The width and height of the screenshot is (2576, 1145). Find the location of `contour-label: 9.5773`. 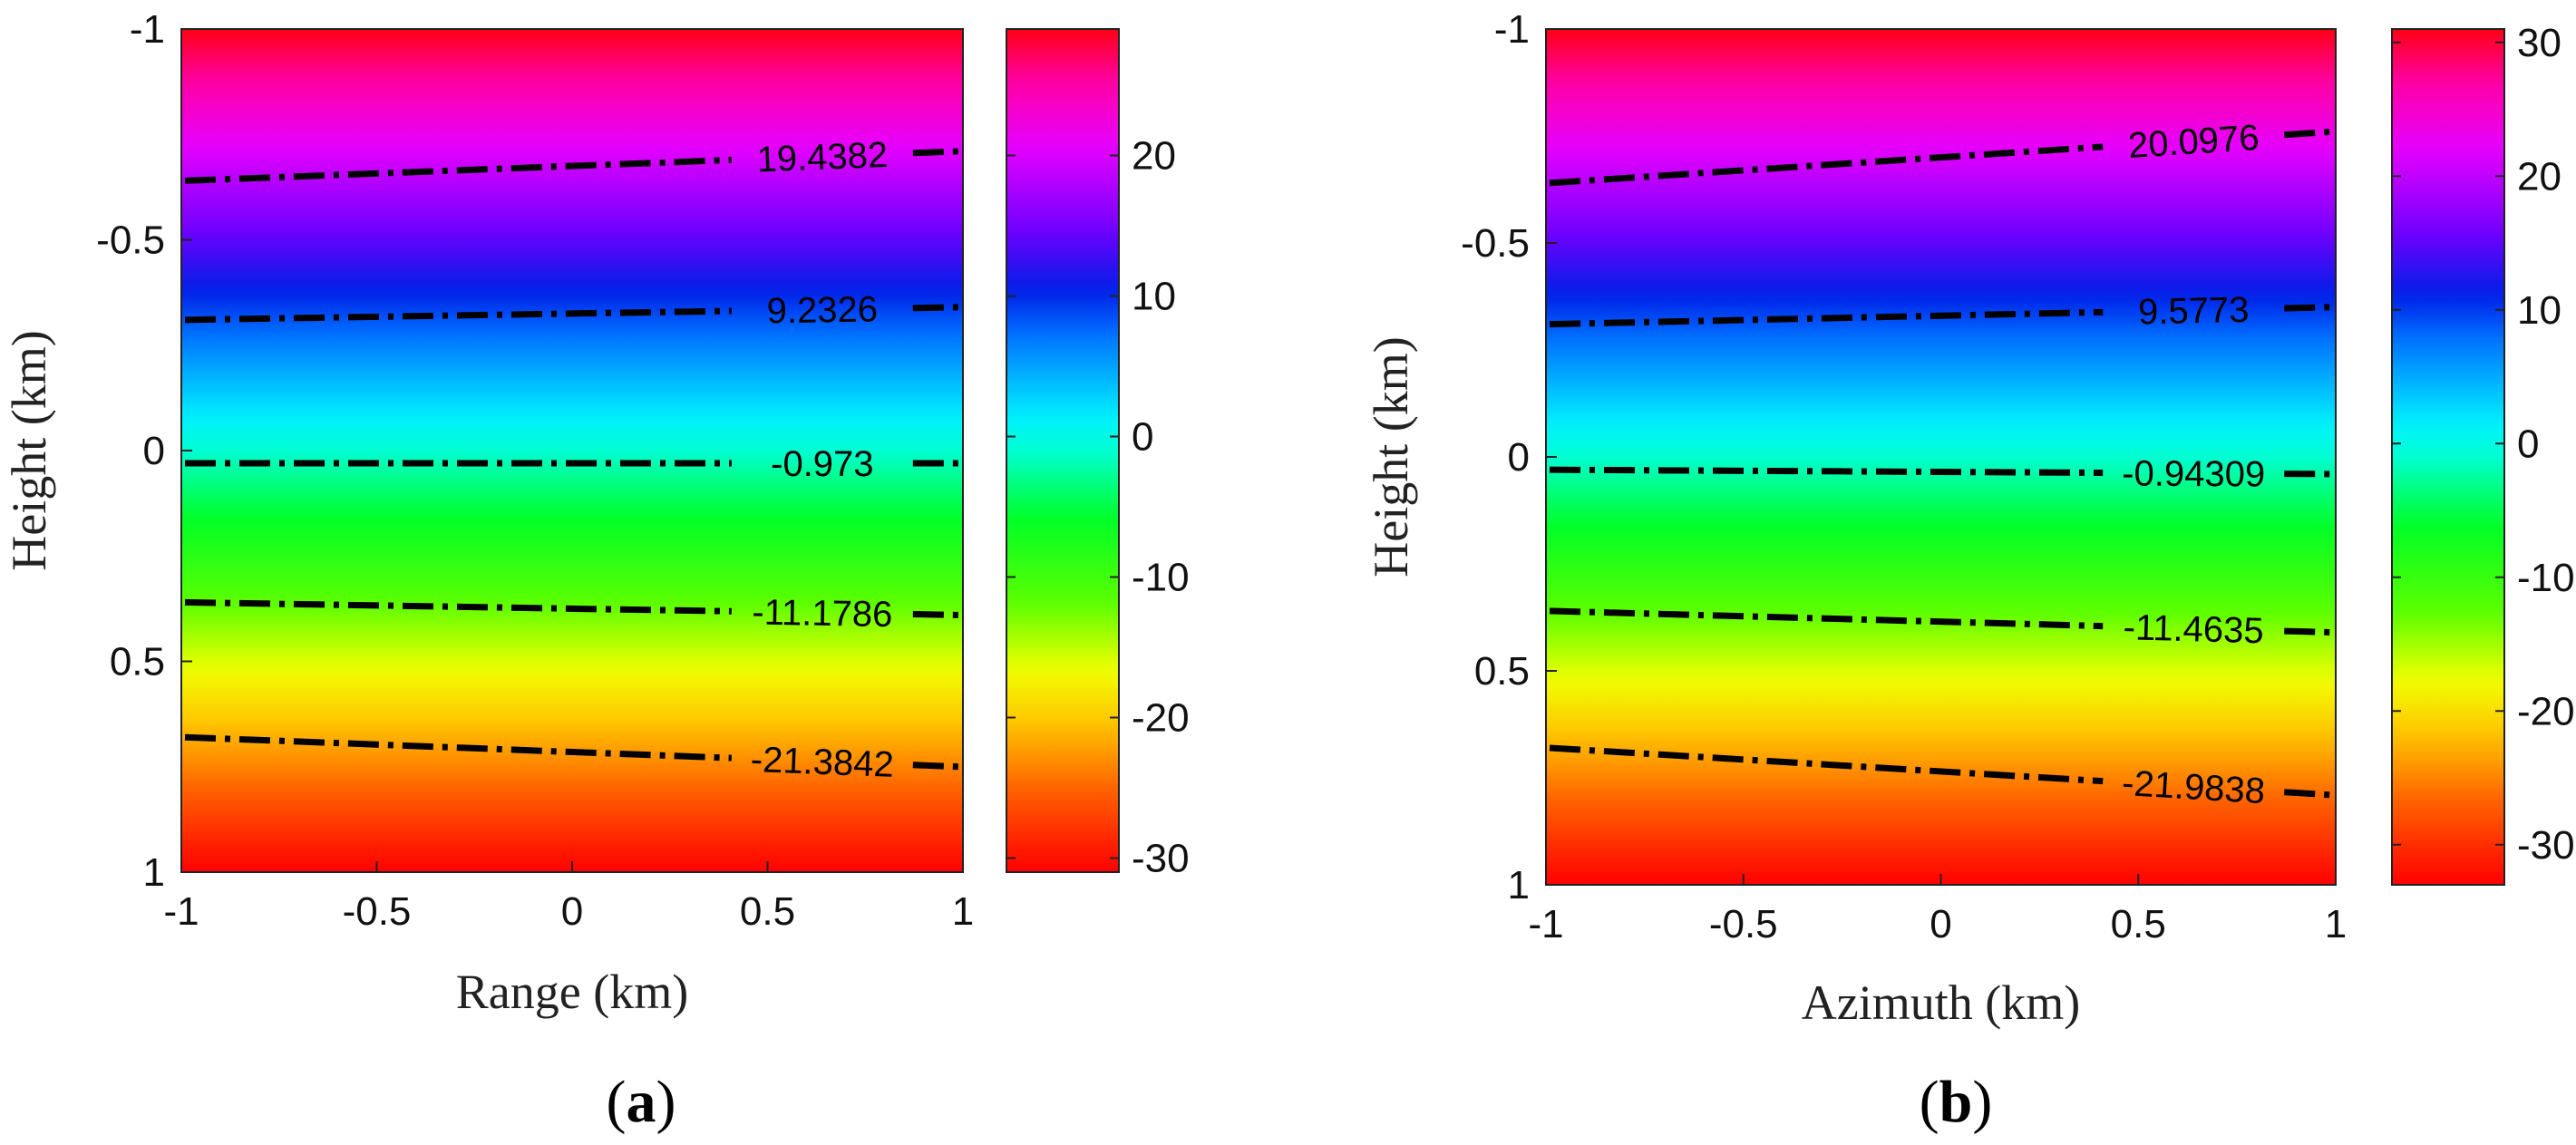

contour-label: 9.5773 is located at coordinates (2194, 311).